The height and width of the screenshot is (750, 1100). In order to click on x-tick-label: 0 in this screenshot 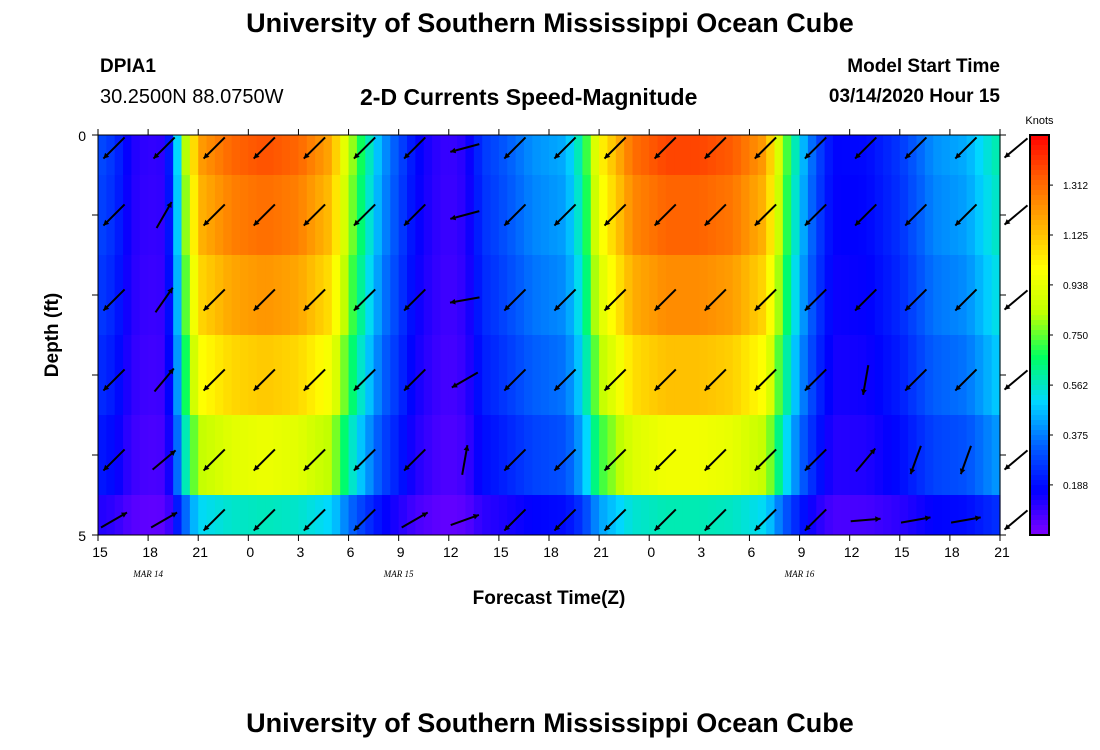, I will do `click(651, 552)`.